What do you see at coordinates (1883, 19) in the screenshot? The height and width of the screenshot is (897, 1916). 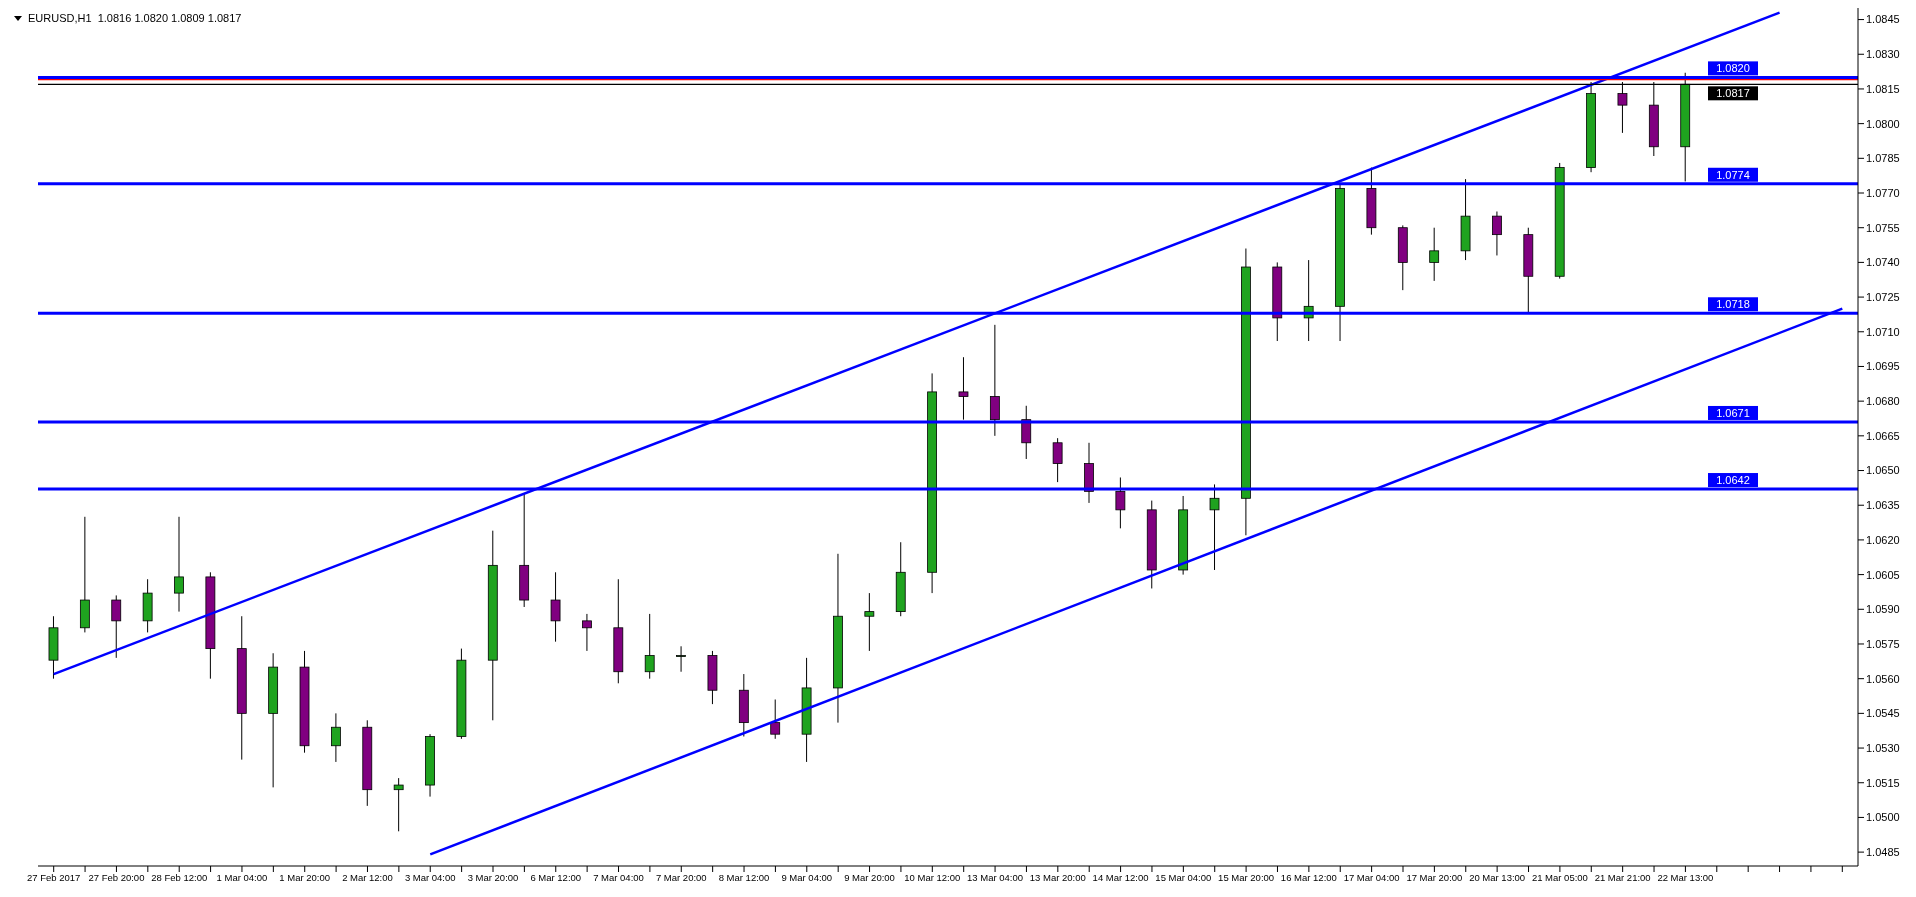 I see `y-tick-label: 1.0845` at bounding box center [1883, 19].